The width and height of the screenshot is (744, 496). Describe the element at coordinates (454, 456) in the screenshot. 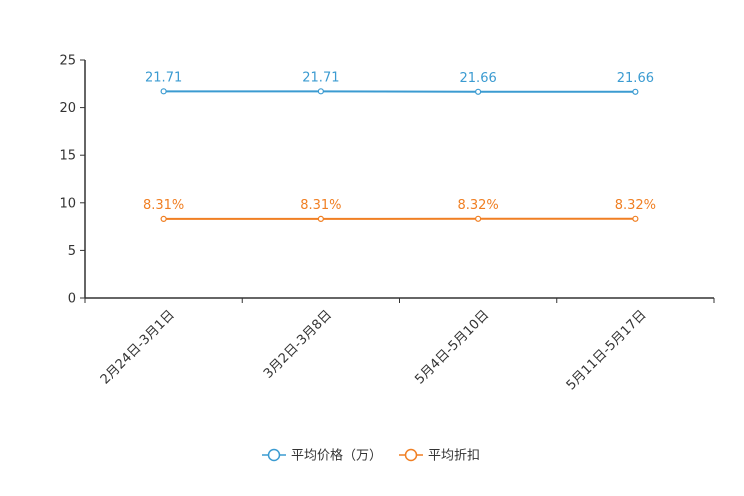

I see `legend-label: 平均折扣` at that location.